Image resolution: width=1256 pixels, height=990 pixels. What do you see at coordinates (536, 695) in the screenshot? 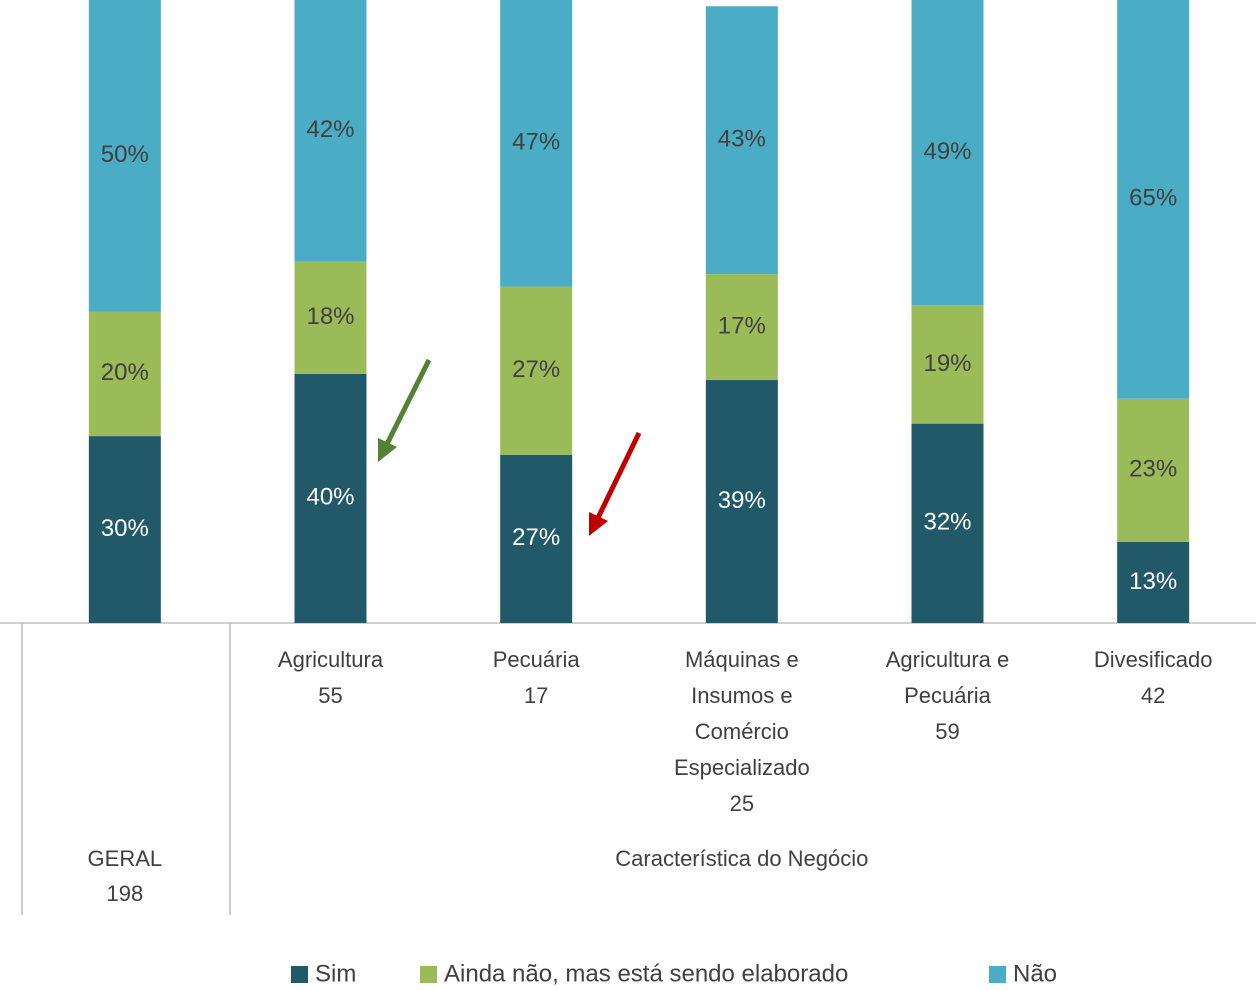
I see `x-tick-label: 17` at bounding box center [536, 695].